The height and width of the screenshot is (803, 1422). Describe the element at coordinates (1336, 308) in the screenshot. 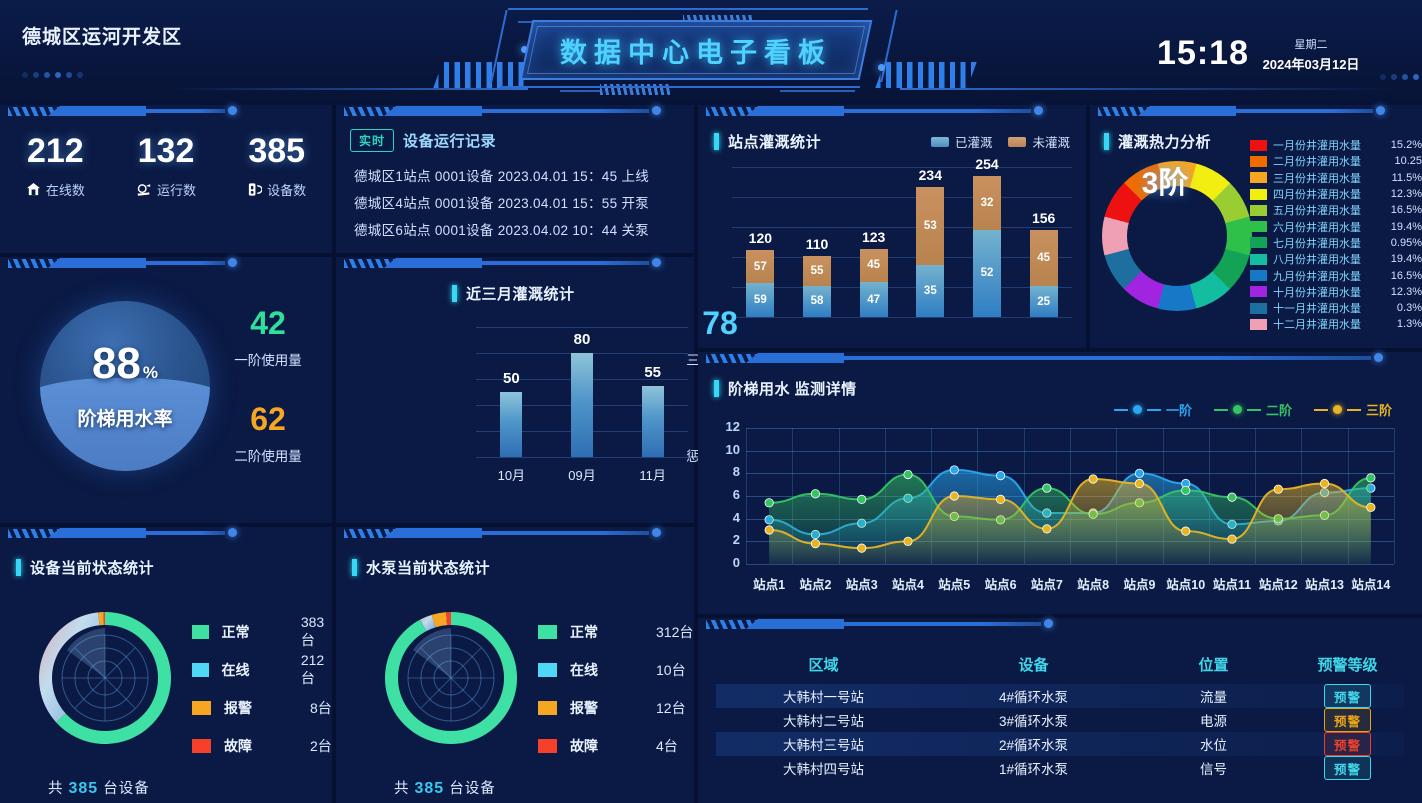

I see `heat-legend-row: 十一月井灌用水量 0.3%` at that location.